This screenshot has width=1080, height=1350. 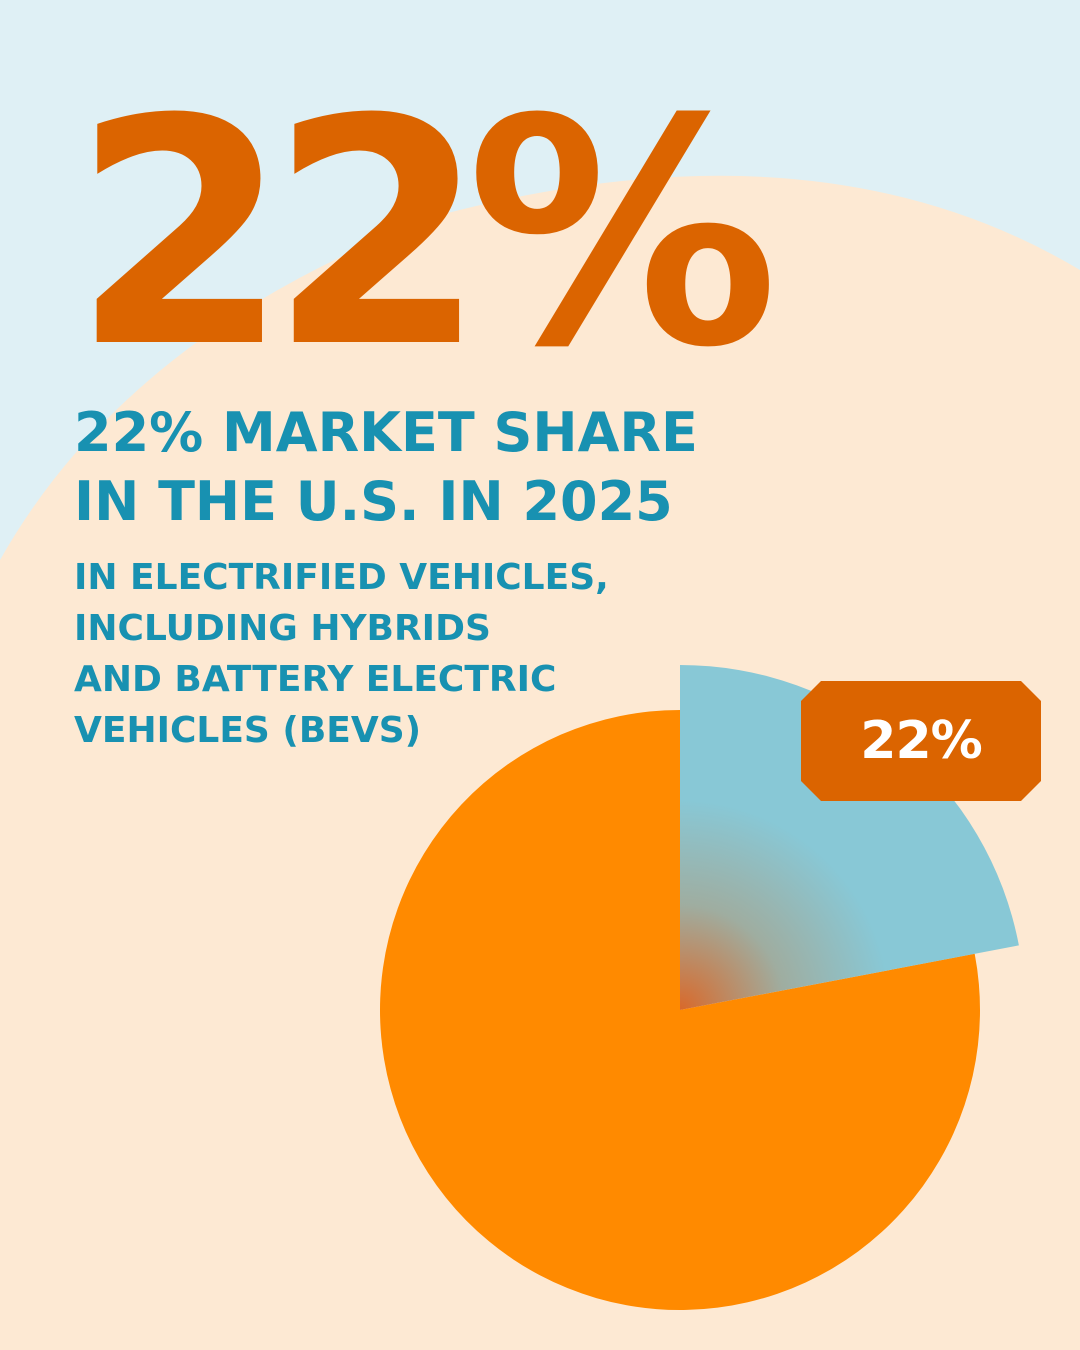 I want to click on subtitle-line-2: IN THE U.S. IN 2025, so click(x=373, y=501).